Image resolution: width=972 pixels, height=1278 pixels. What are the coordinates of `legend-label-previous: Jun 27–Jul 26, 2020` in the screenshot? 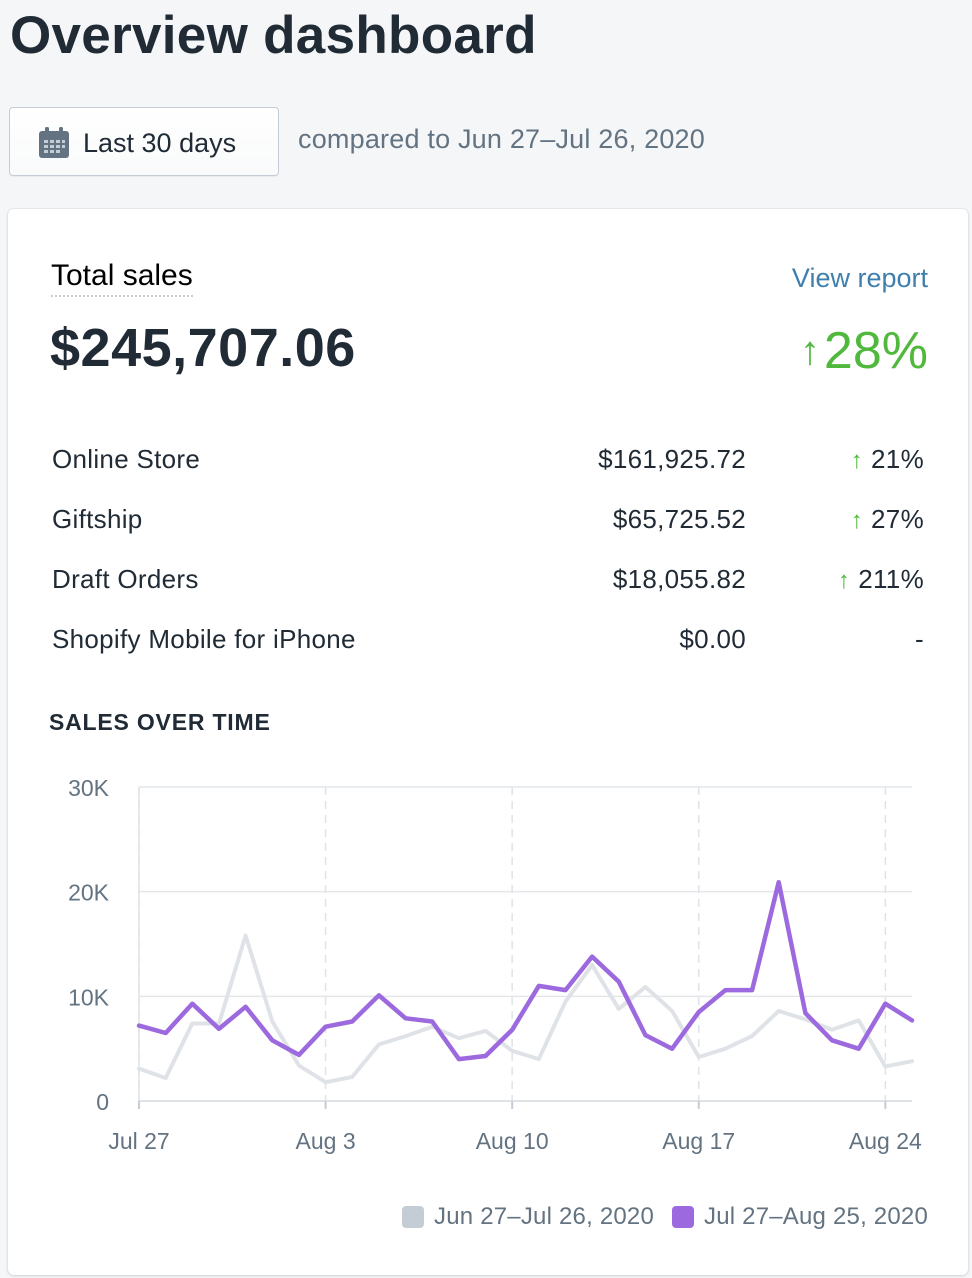 It's located at (544, 1216).